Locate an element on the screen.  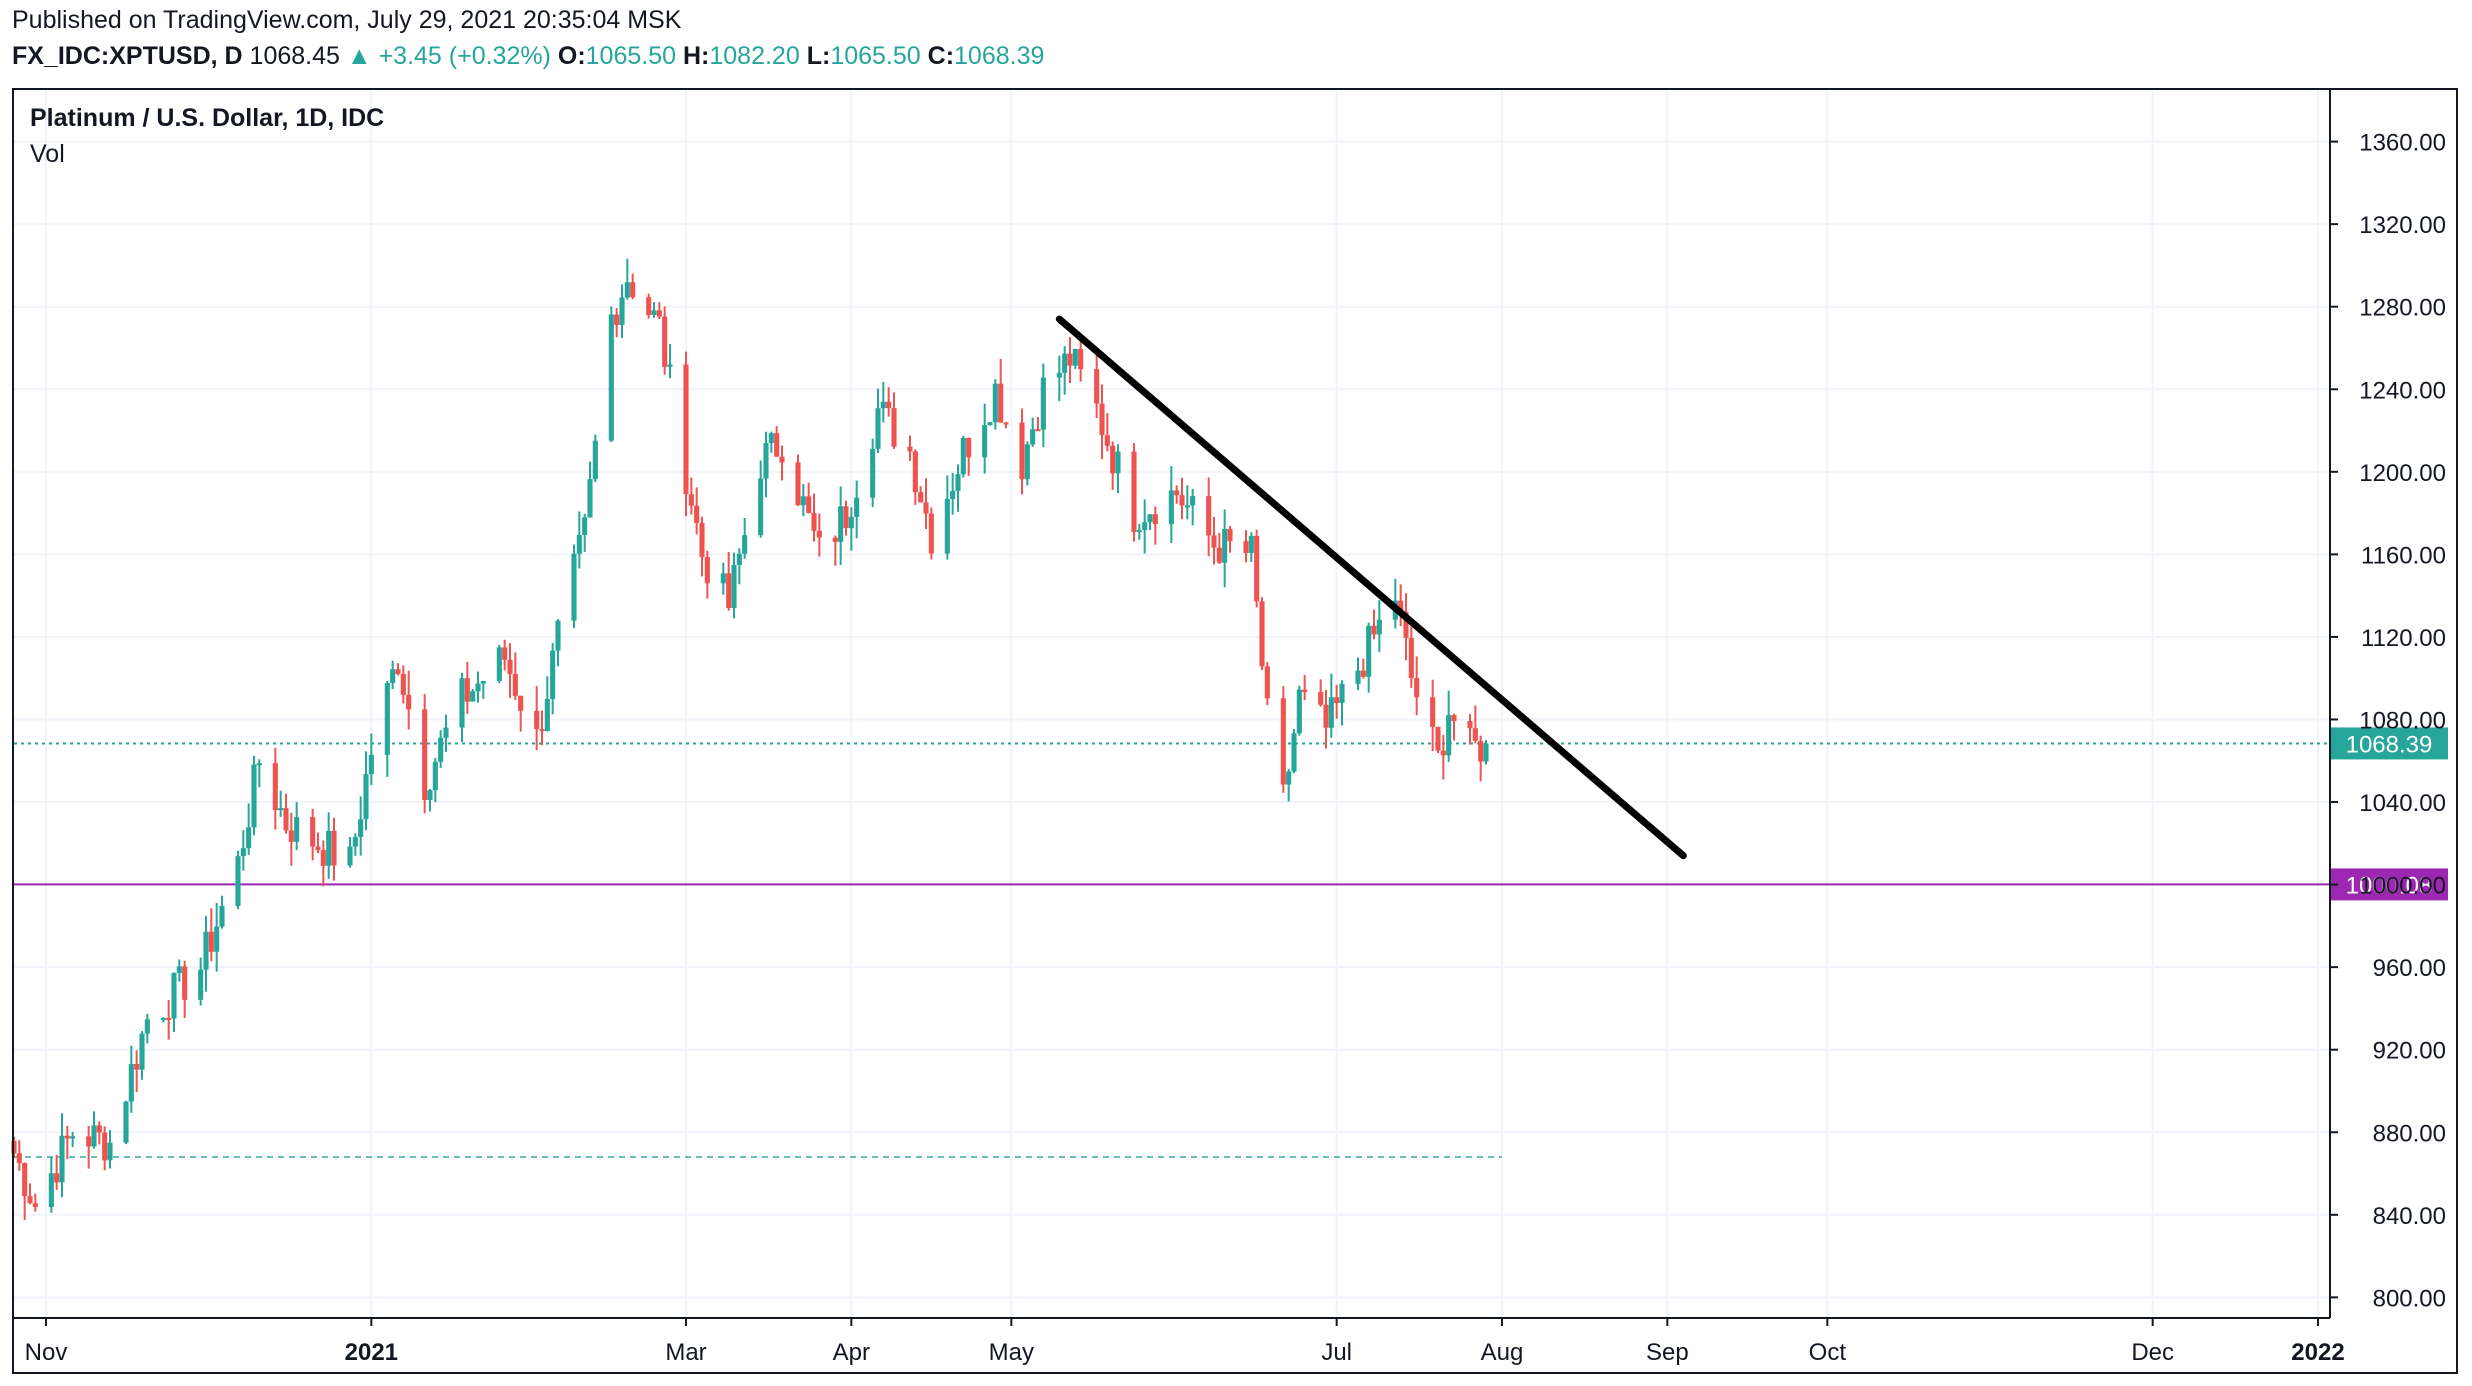
y-tick-label: 1200.00 is located at coordinates (2402, 473).